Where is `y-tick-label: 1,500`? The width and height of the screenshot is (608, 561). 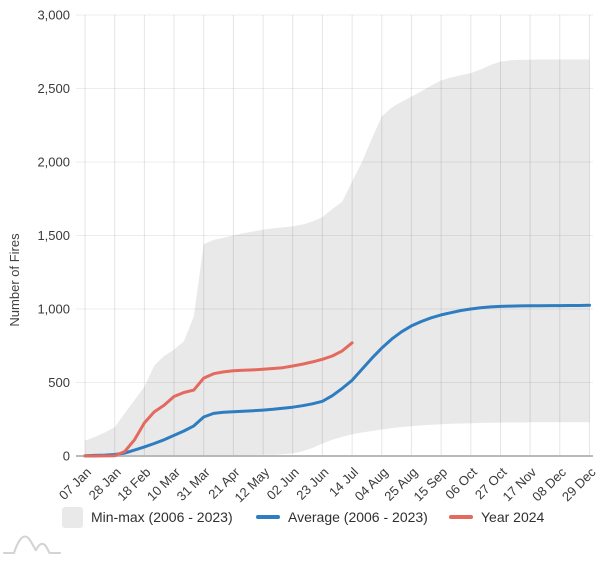 y-tick-label: 1,500 is located at coordinates (53, 235).